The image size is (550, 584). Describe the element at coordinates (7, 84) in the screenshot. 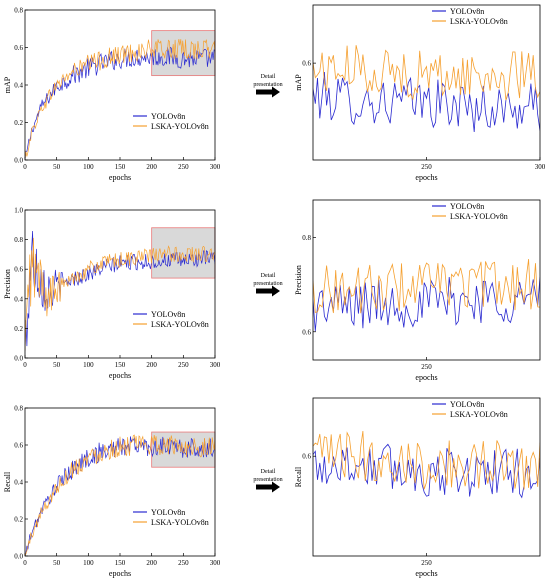

I see `y-axis-label: mAP` at that location.